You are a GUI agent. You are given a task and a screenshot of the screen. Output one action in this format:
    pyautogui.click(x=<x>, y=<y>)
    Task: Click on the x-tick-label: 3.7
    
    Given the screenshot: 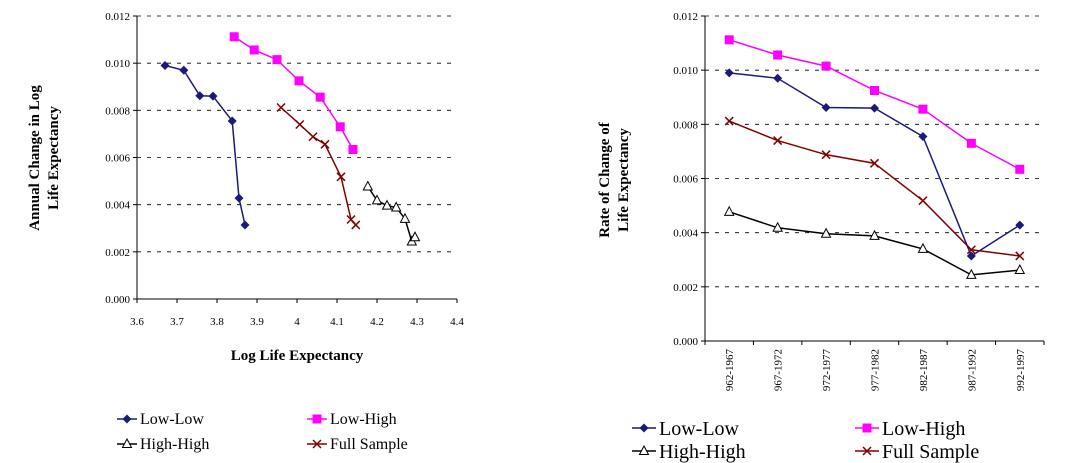 What is the action you would take?
    pyautogui.click(x=177, y=322)
    